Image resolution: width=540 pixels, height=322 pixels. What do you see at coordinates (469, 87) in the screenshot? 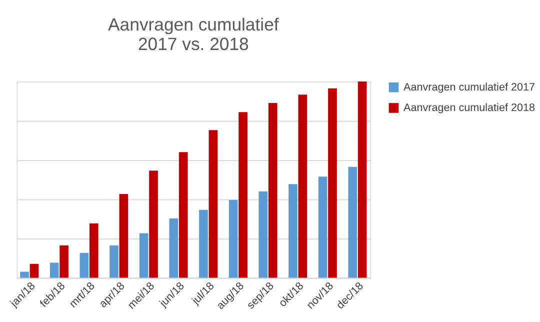
I see `legend-label: Aanvragen cumulatief 2017` at bounding box center [469, 87].